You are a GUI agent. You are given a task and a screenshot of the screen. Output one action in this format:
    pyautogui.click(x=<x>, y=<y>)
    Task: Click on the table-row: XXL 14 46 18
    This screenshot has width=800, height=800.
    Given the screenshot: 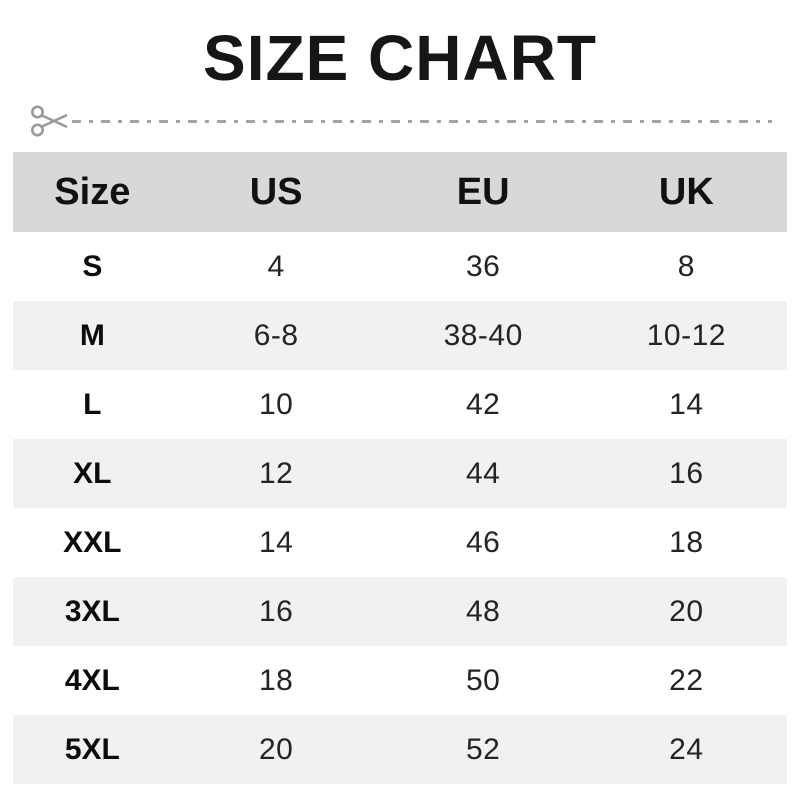 What is the action you would take?
    pyautogui.click(x=400, y=542)
    